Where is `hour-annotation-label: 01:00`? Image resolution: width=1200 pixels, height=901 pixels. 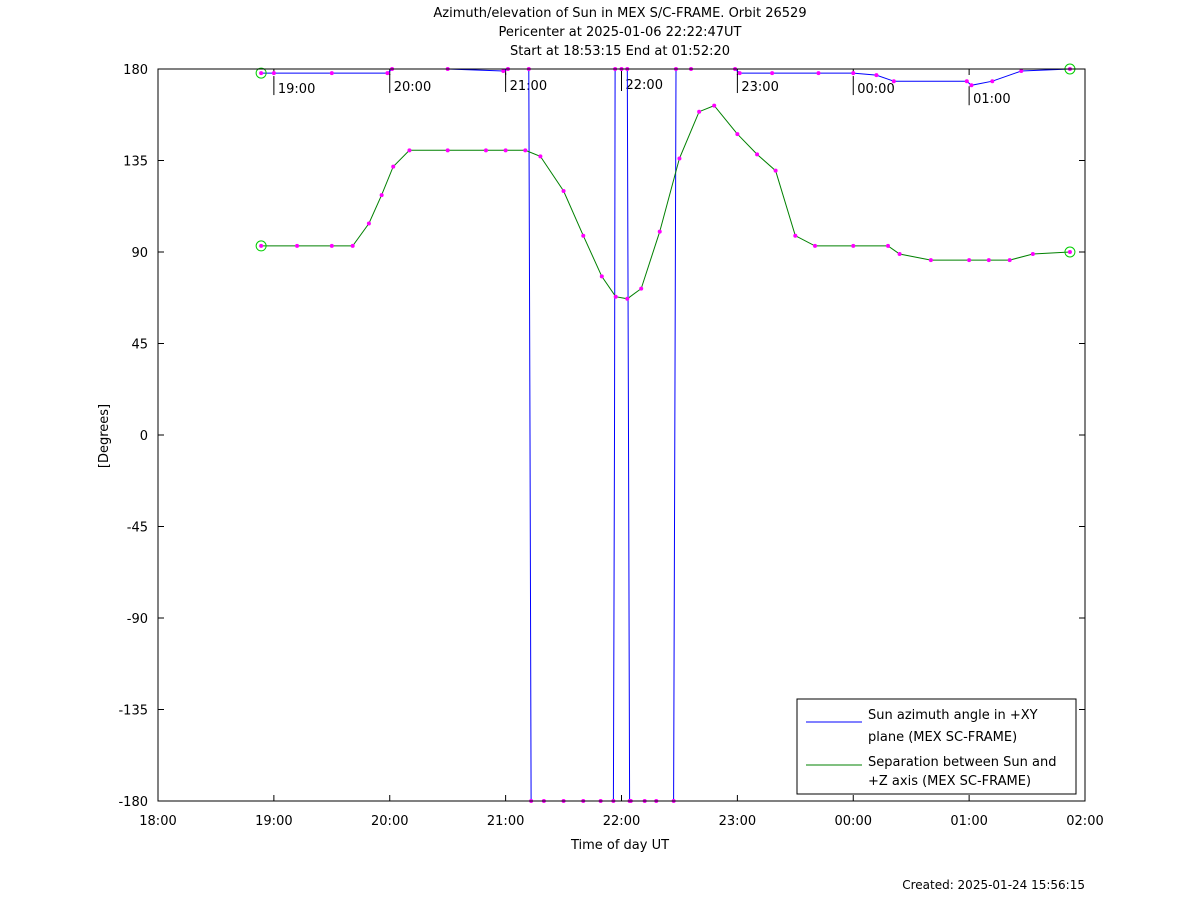
hour-annotation-label: 01:00 is located at coordinates (991, 99).